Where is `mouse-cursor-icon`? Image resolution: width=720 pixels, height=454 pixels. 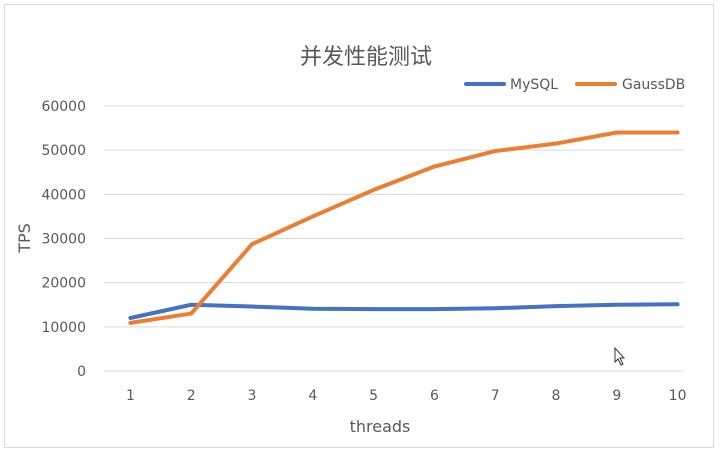
mouse-cursor-icon is located at coordinates (620, 356).